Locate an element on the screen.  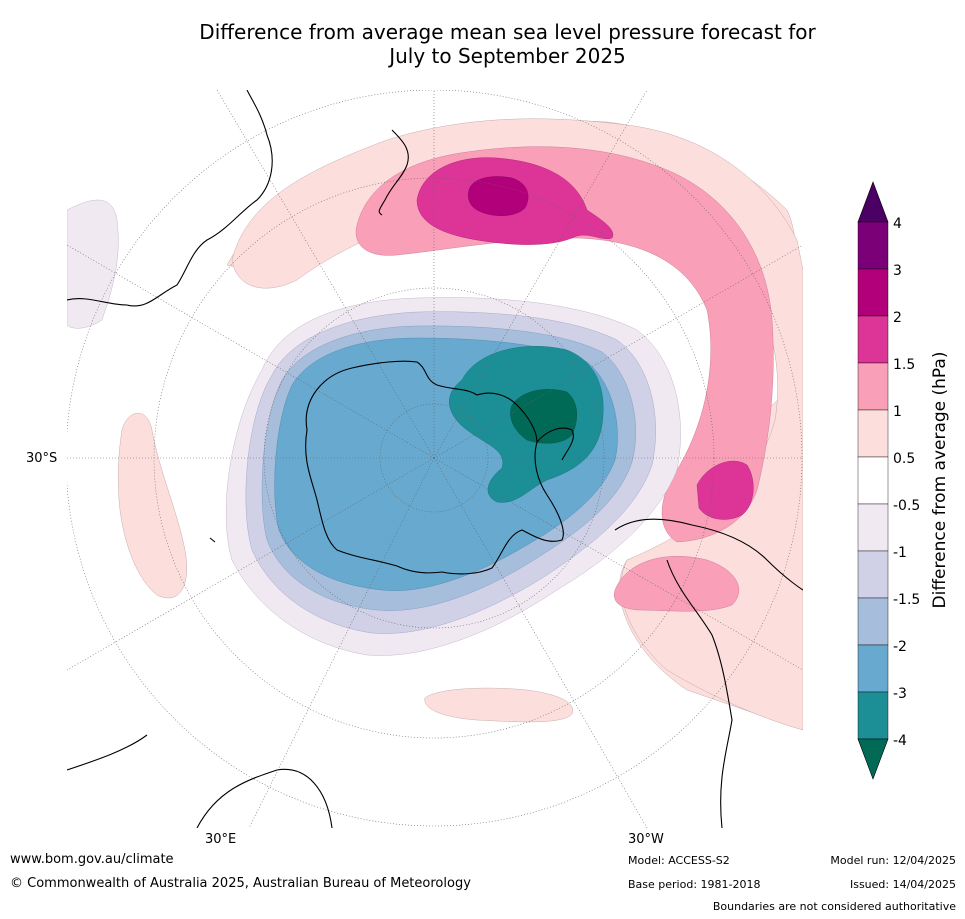
title-line-2: July to September 2025 is located at coordinates (507, 56).